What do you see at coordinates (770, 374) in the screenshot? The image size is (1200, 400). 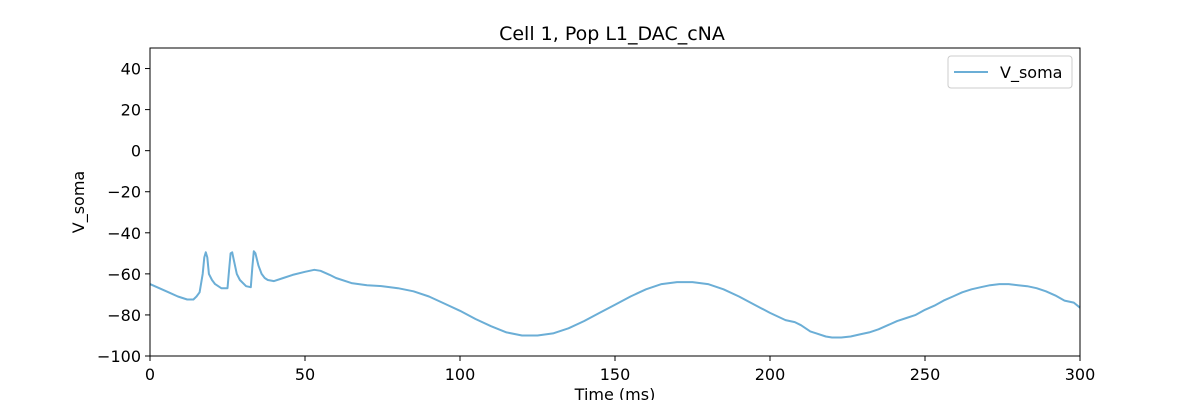 I see `x-tick-label: 200` at bounding box center [770, 374].